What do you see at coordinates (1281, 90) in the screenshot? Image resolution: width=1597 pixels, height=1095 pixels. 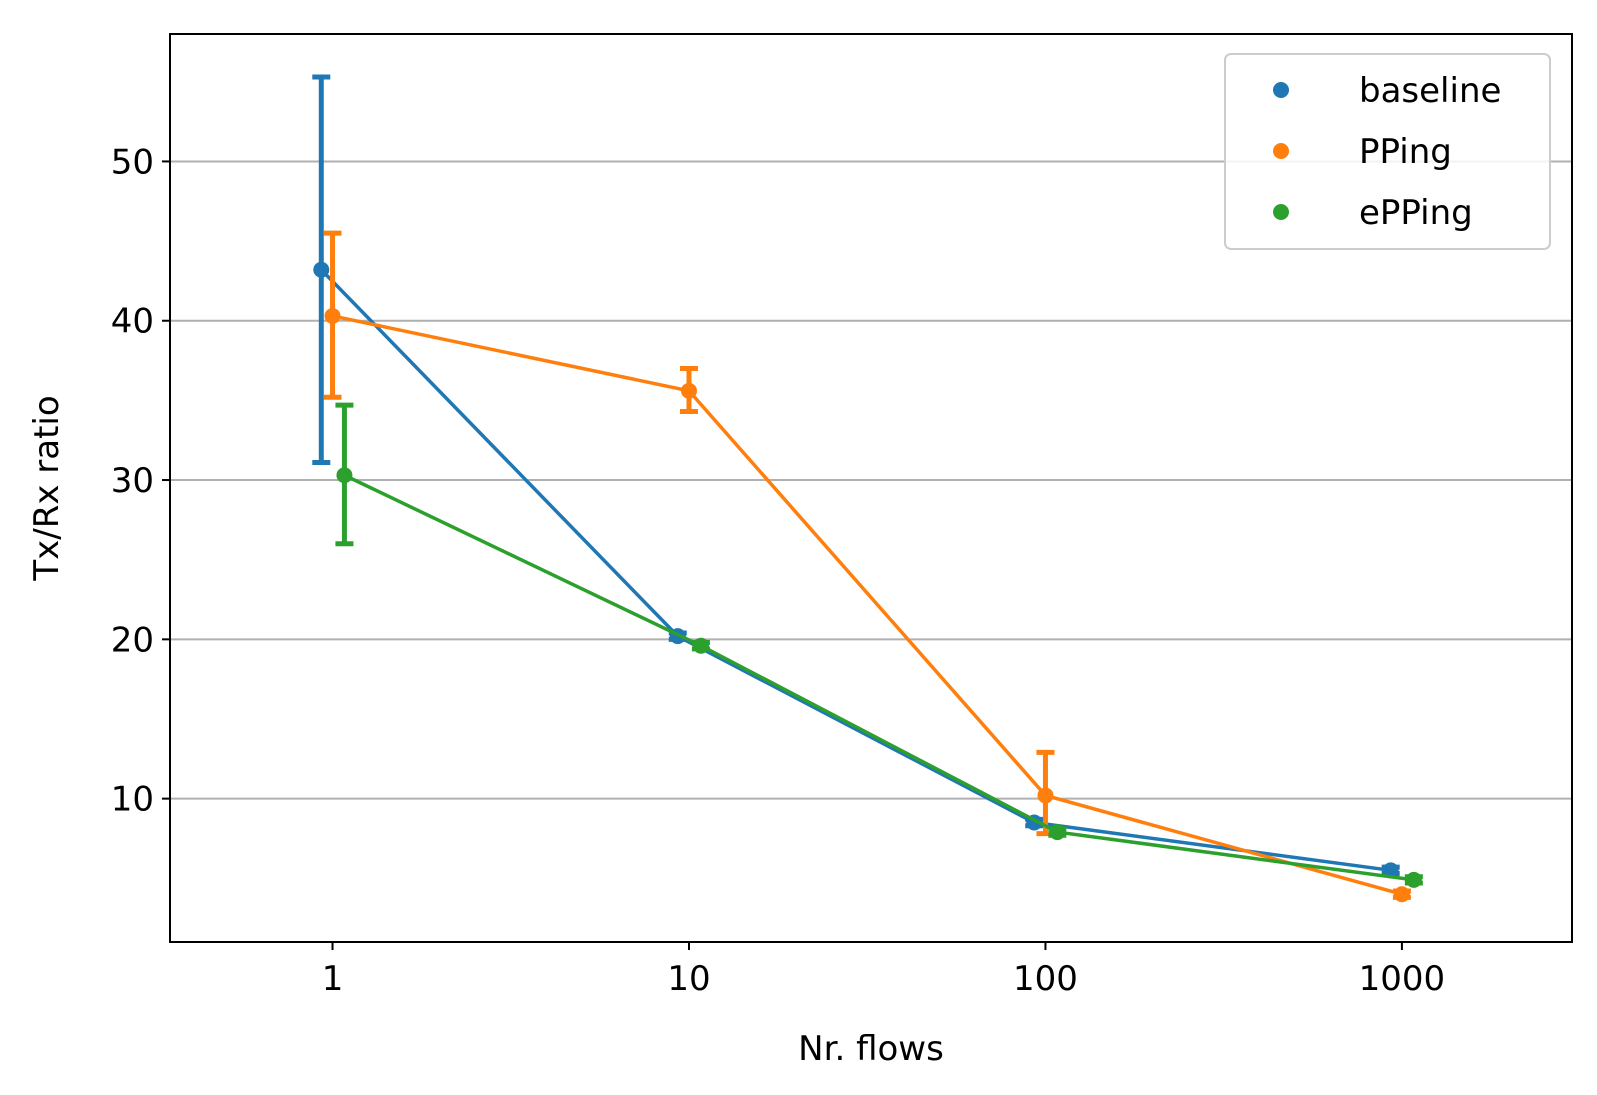 I see `legend-marker-baseline` at bounding box center [1281, 90].